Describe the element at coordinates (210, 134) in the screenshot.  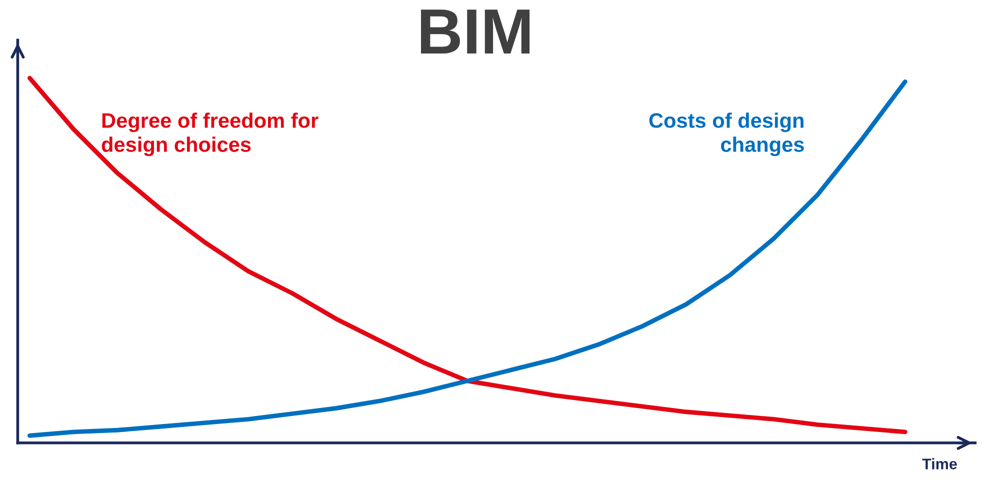
I see `series-label: Degree of freedom for design choices` at that location.